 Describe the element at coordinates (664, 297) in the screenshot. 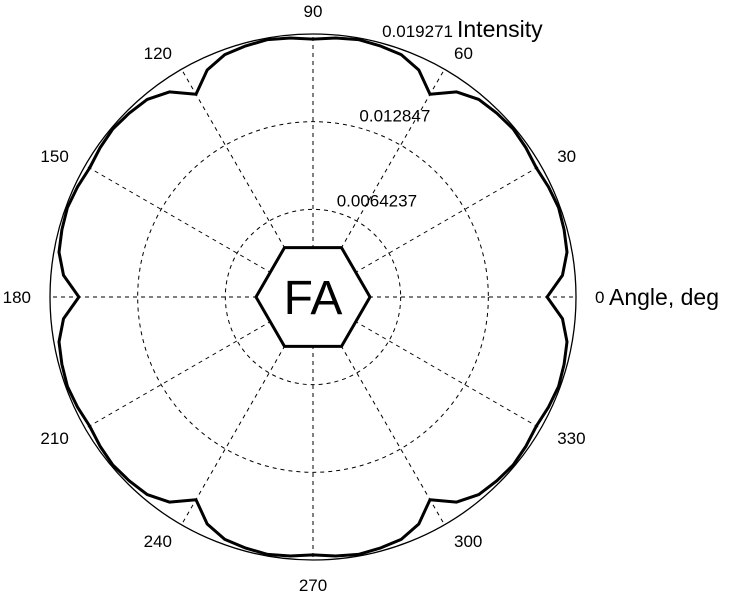

I see `angle-axis-label: Angle, deg` at that location.